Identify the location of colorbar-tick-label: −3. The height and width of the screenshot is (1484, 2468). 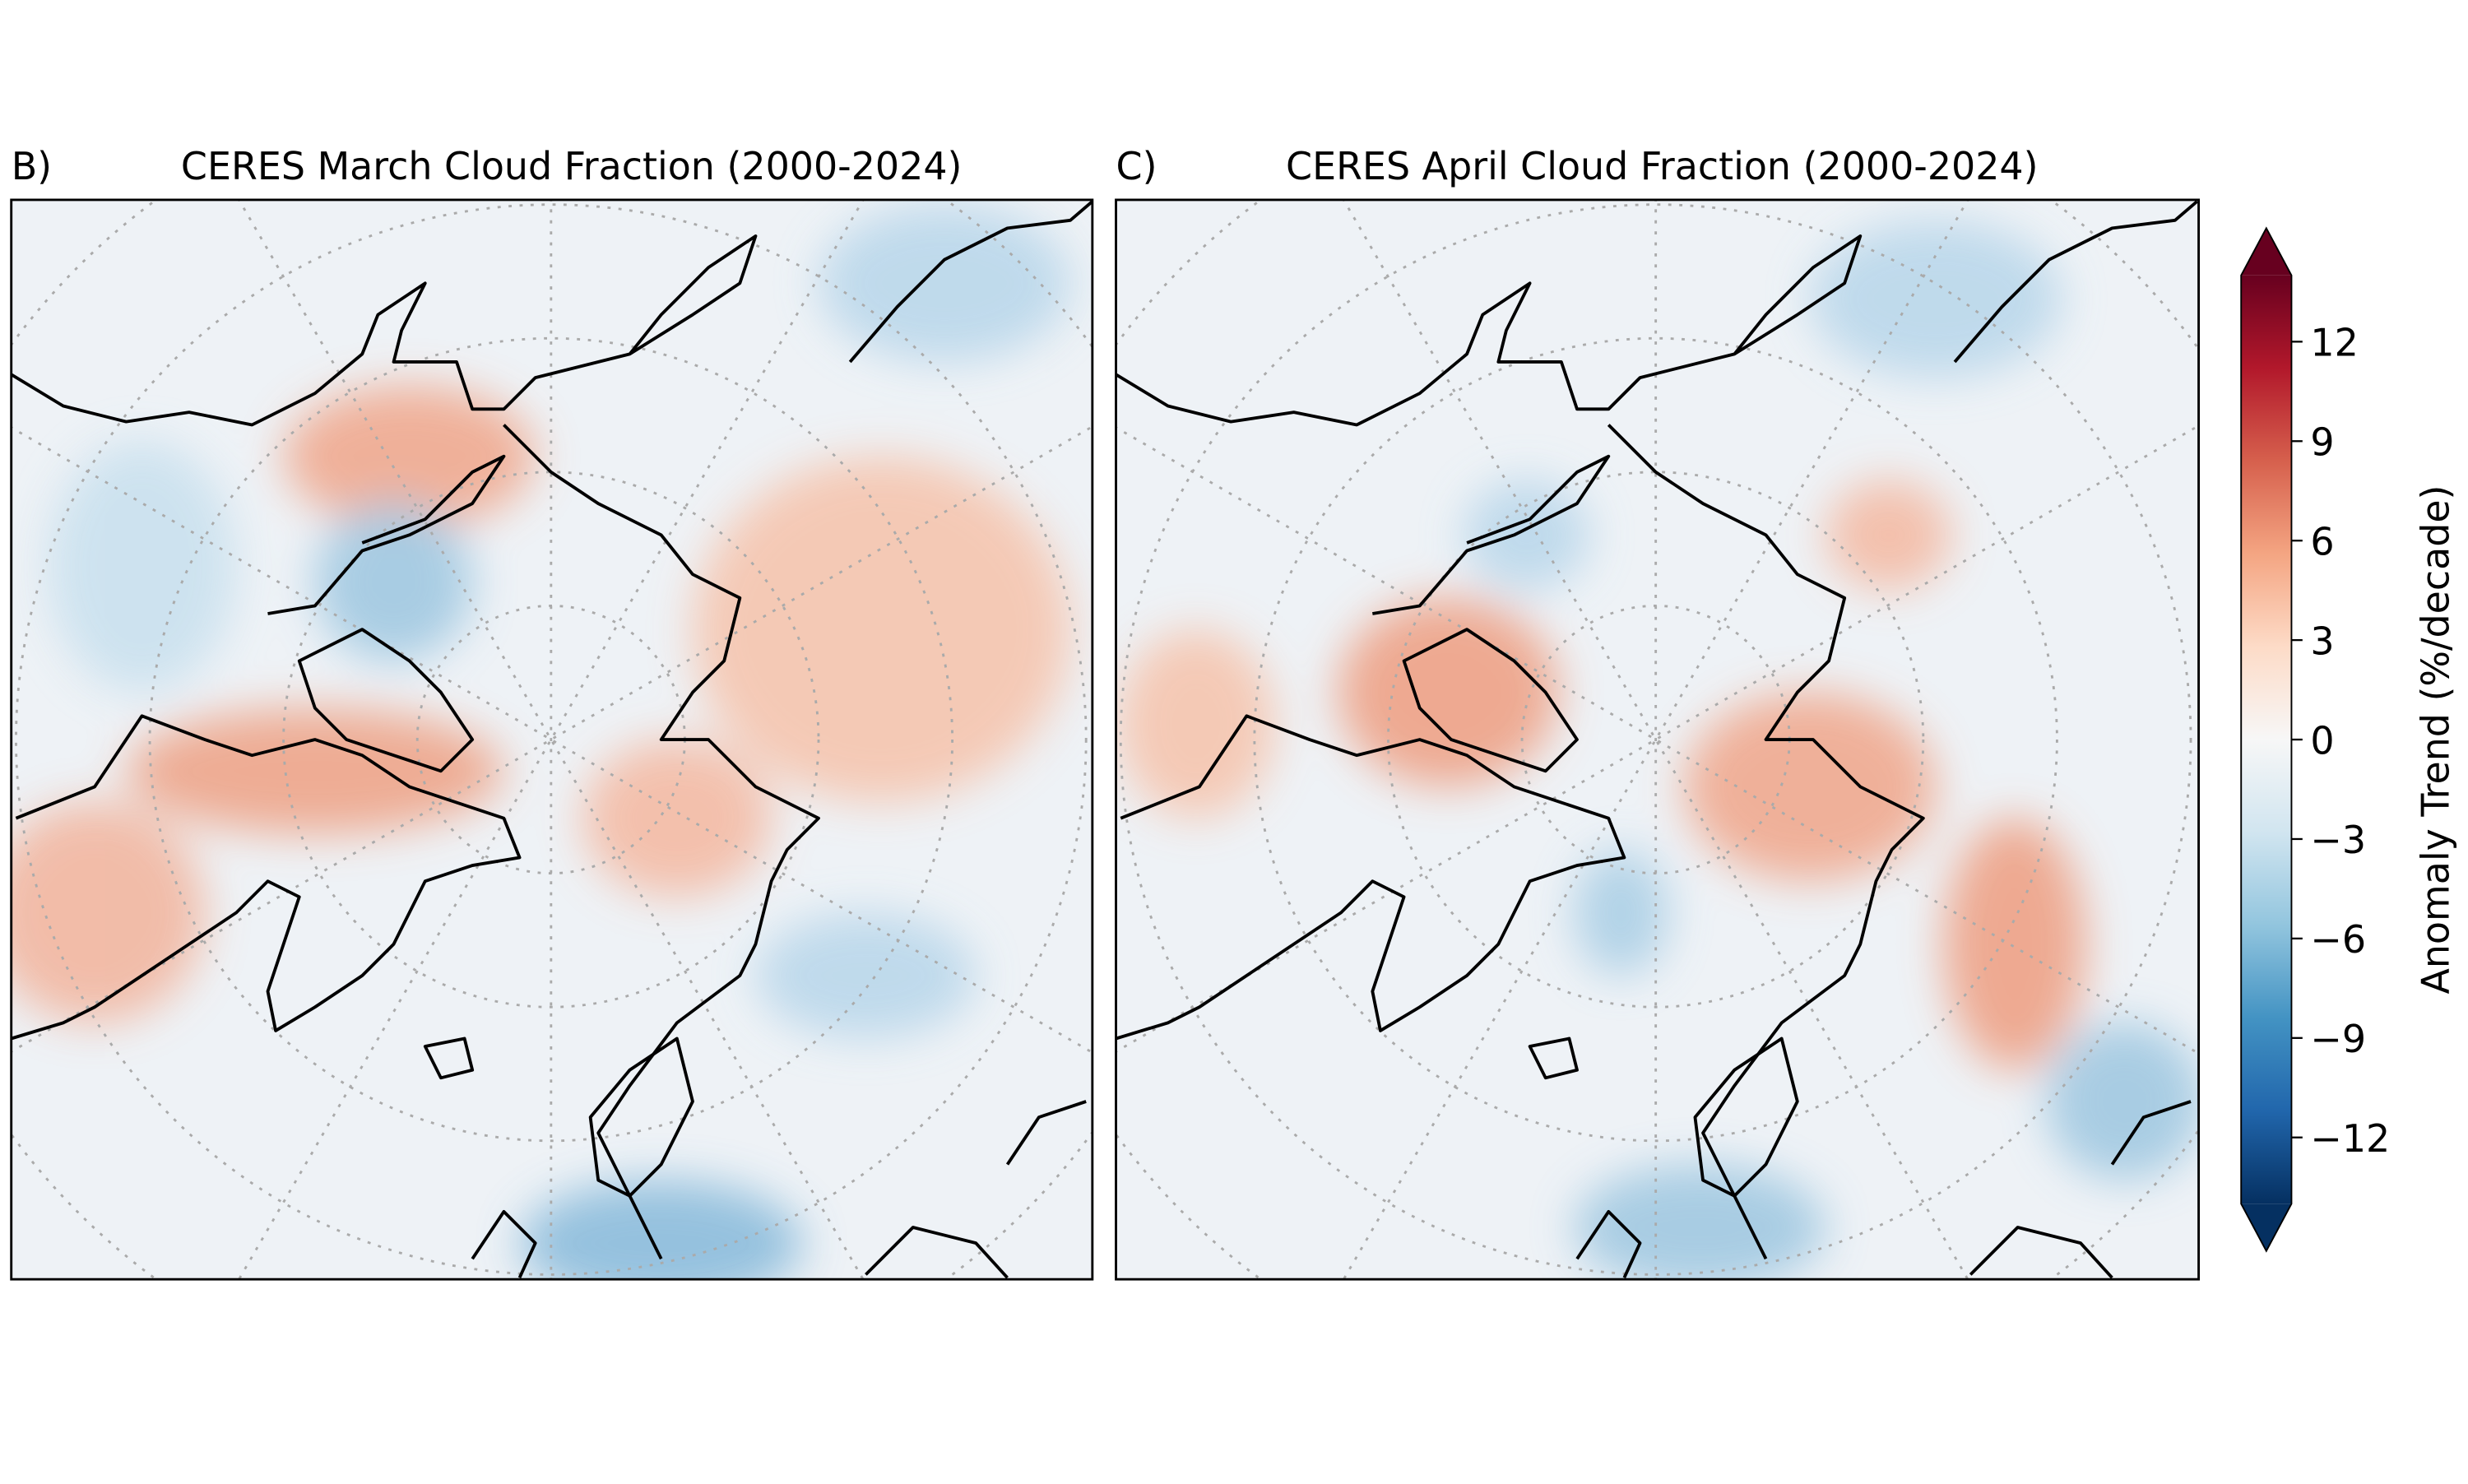
(2338, 840).